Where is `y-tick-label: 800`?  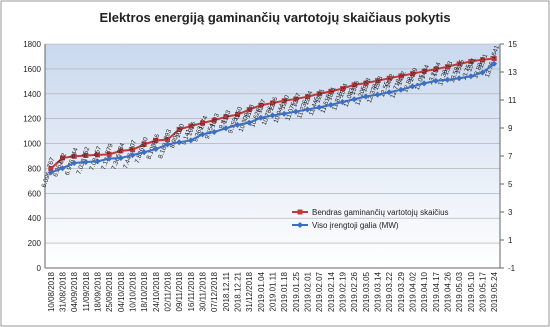 y-tick-label: 800 is located at coordinates (35, 168).